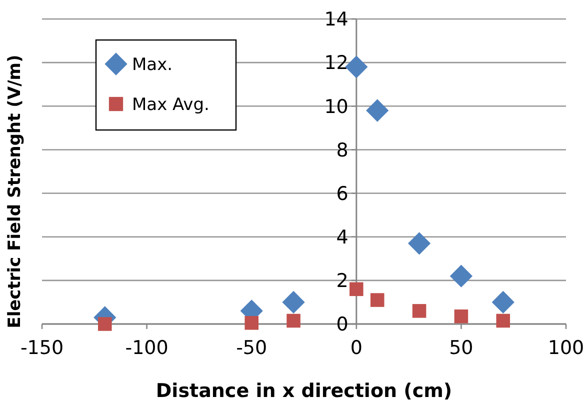 Image resolution: width=586 pixels, height=409 pixels. I want to click on legend-label: Max., so click(152, 64).